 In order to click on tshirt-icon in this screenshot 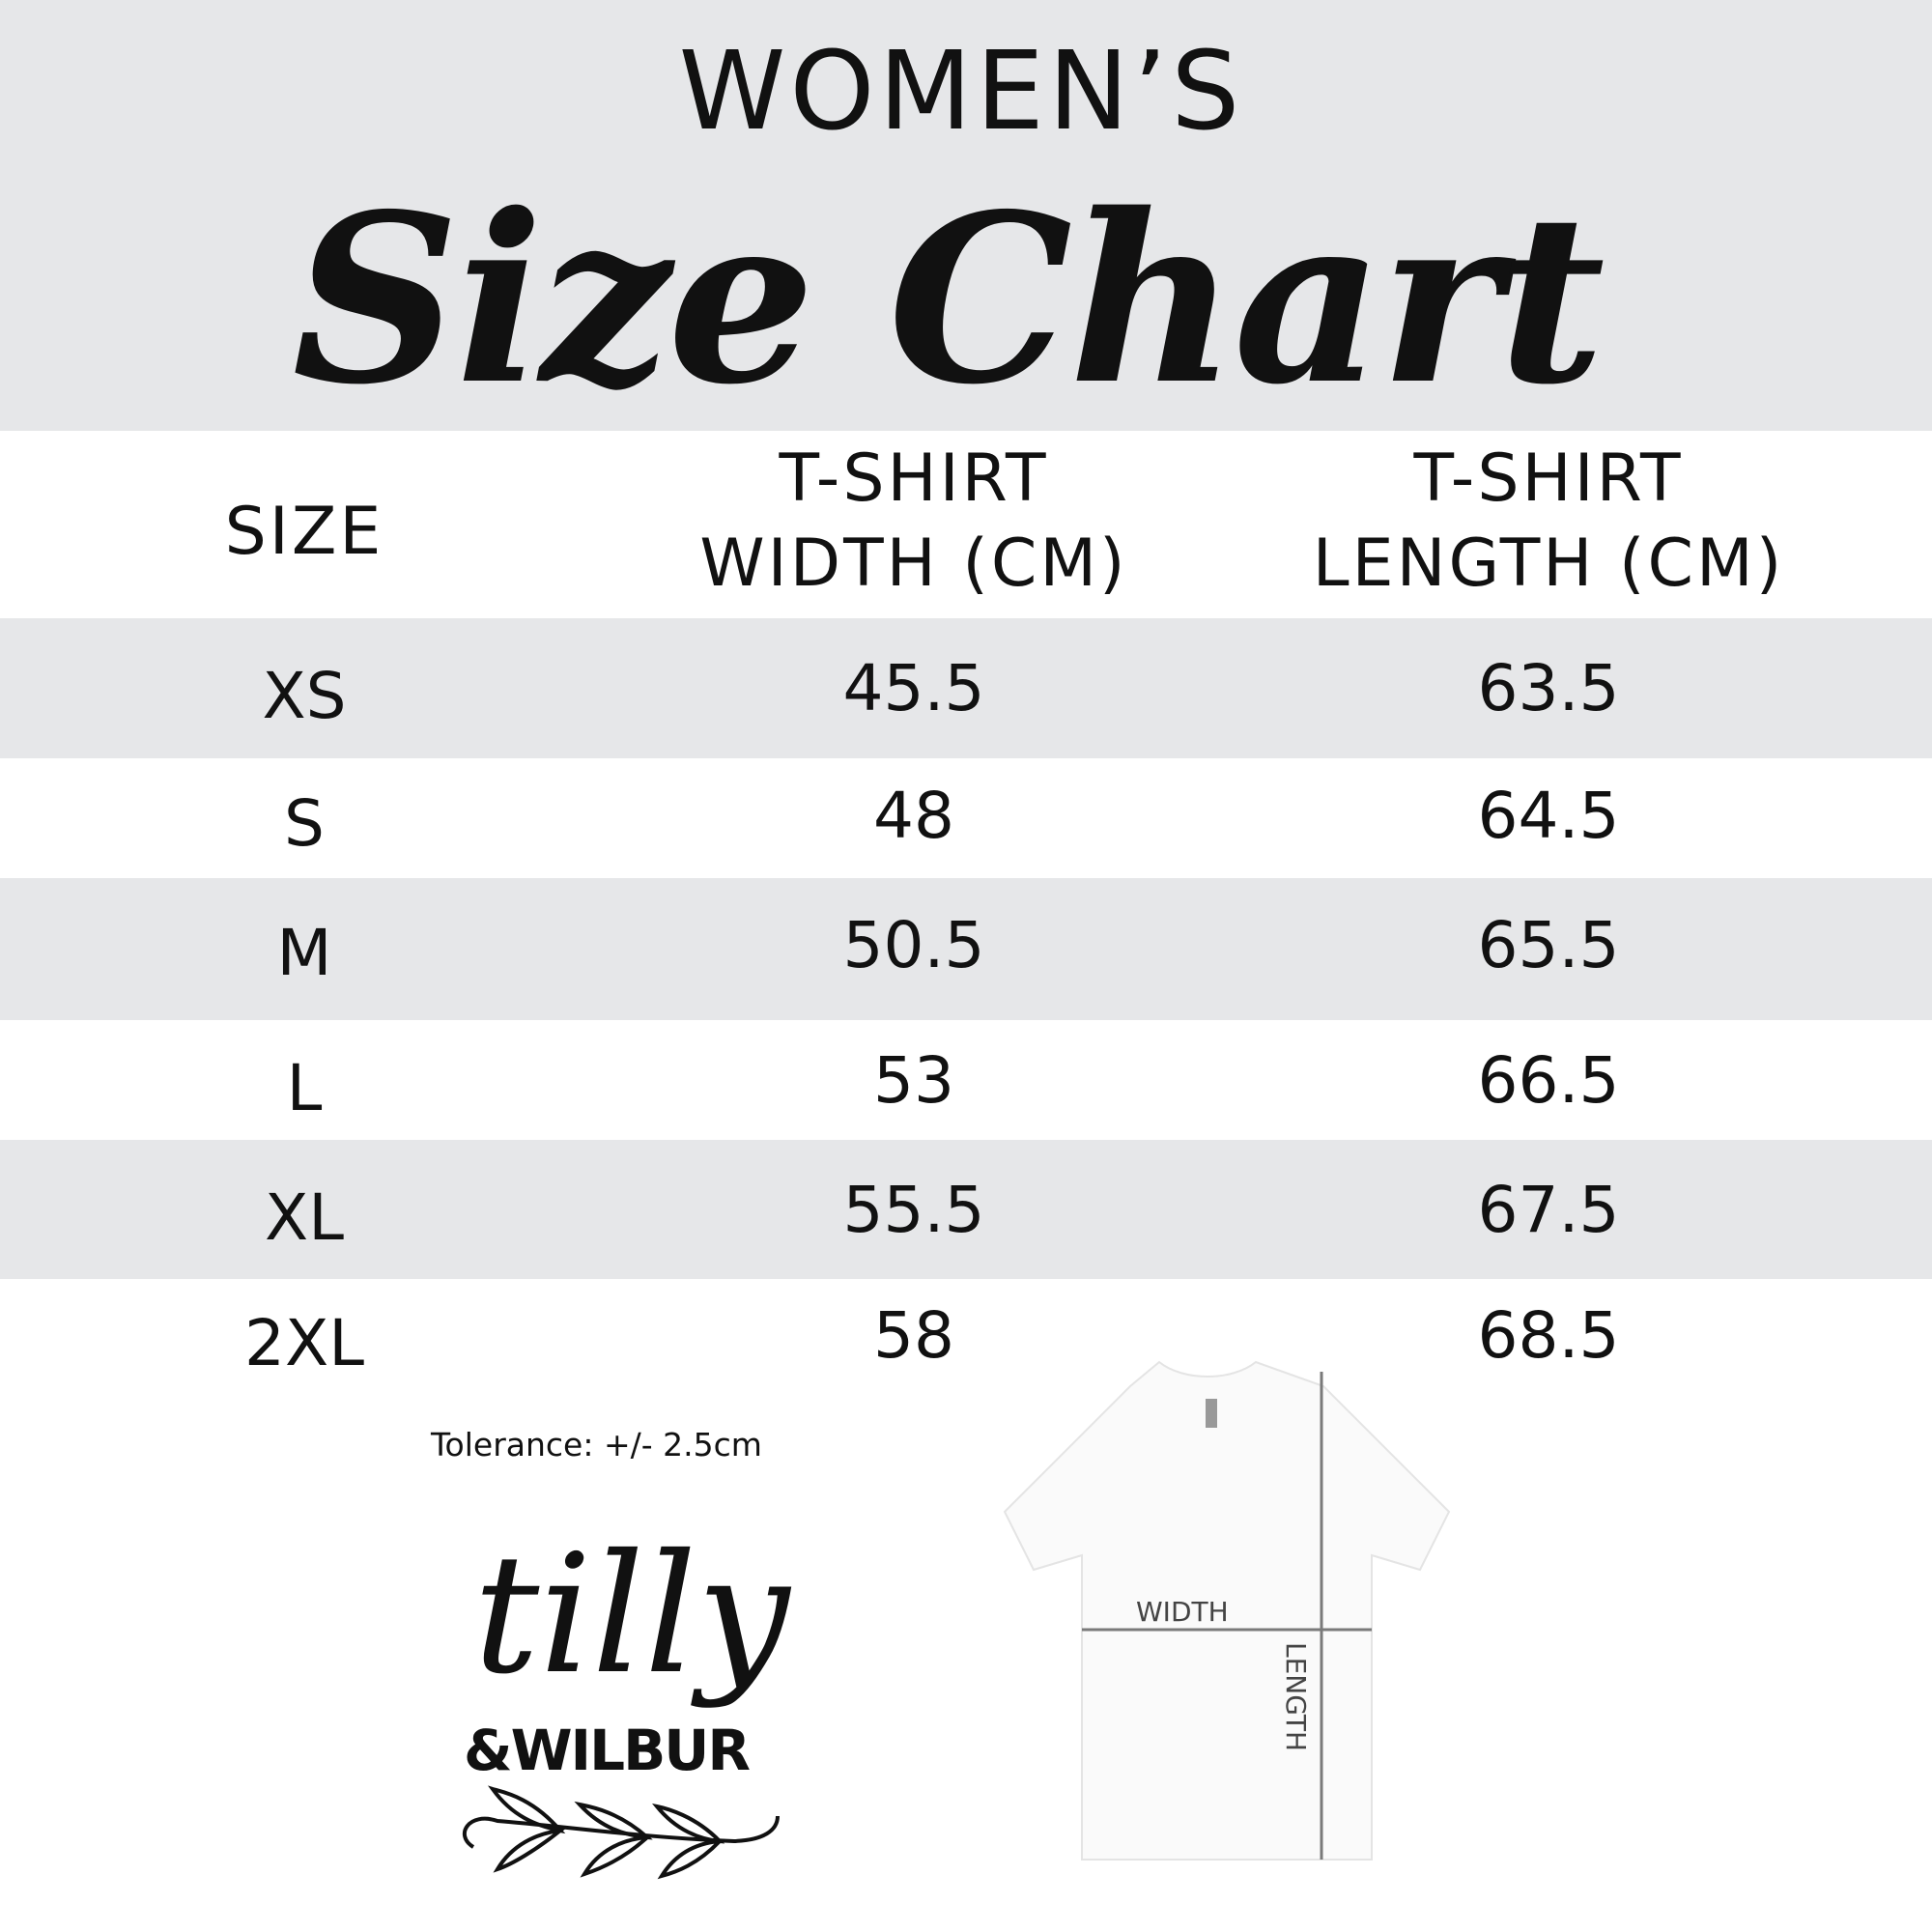, I will do `click(1227, 1610)`.